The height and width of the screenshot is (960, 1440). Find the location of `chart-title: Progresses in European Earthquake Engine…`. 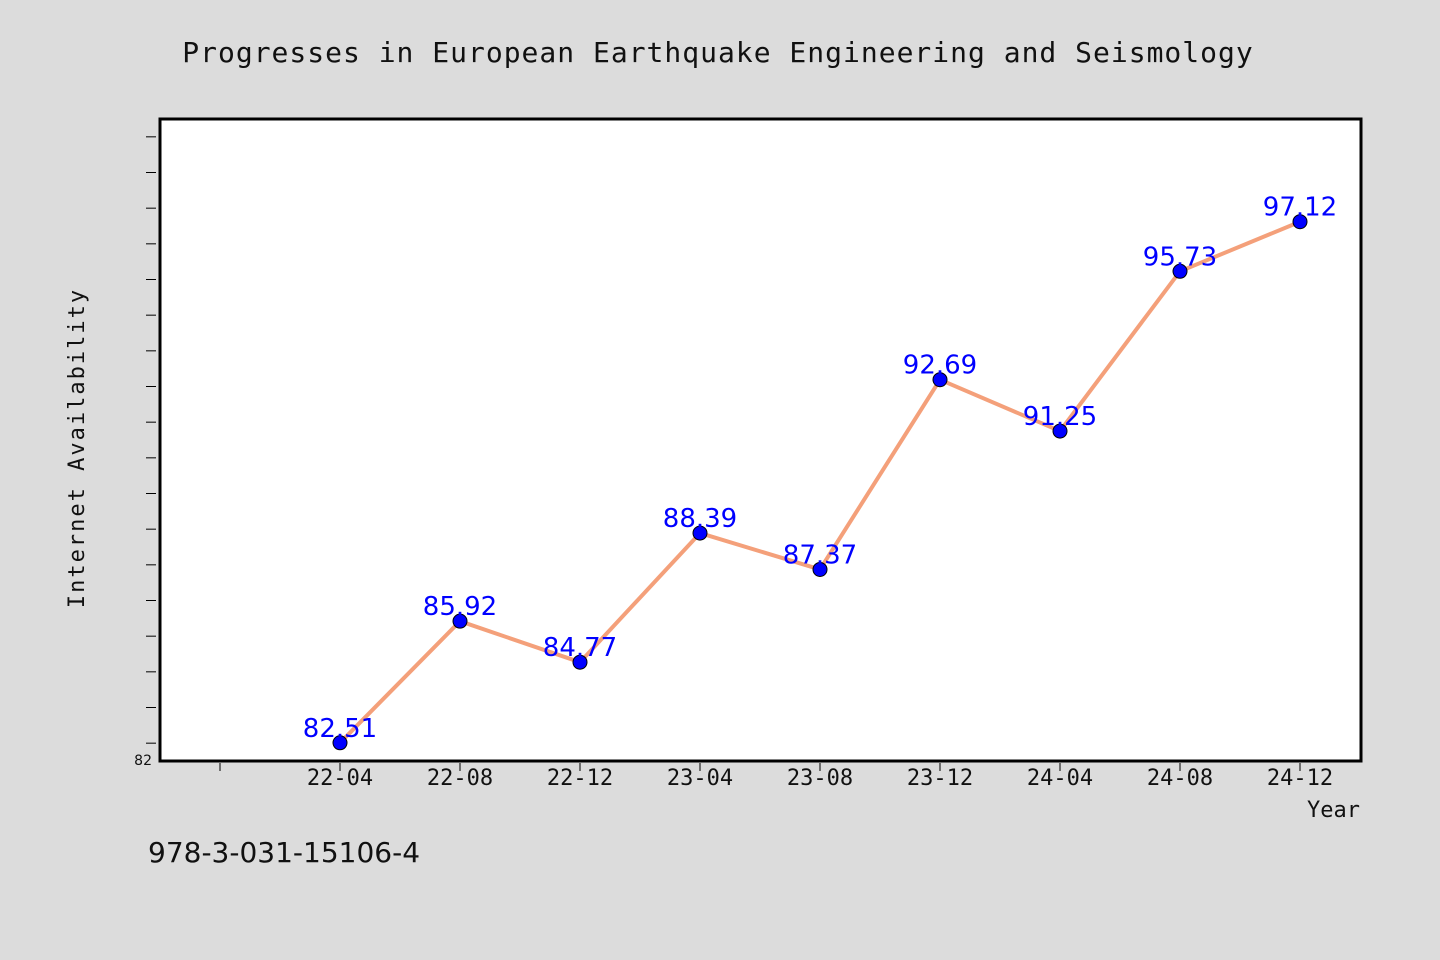

chart-title: Progresses in European Earthquake Engine… is located at coordinates (717, 52).